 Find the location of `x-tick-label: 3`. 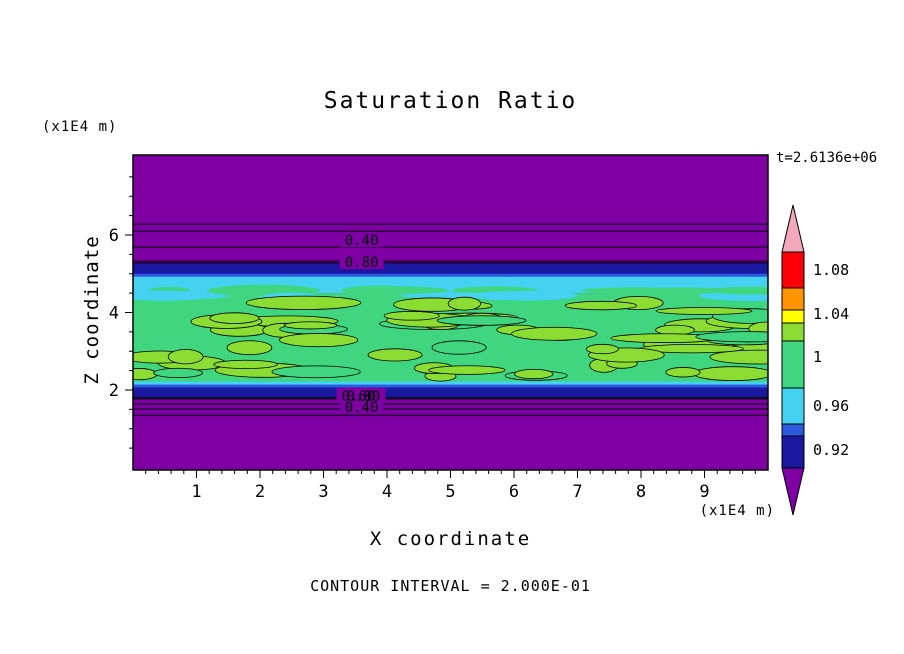

x-tick-label: 3 is located at coordinates (323, 492).